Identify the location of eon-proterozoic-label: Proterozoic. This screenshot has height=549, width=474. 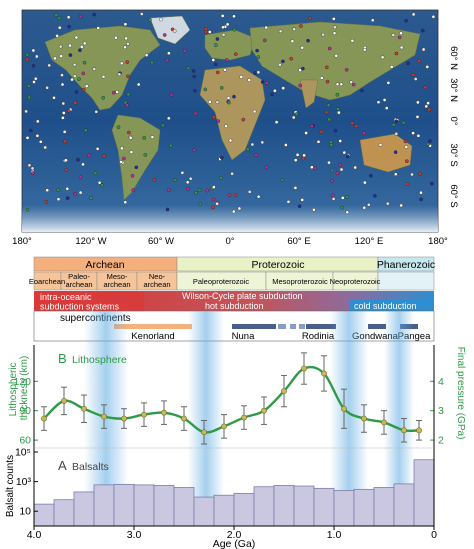
(277, 265).